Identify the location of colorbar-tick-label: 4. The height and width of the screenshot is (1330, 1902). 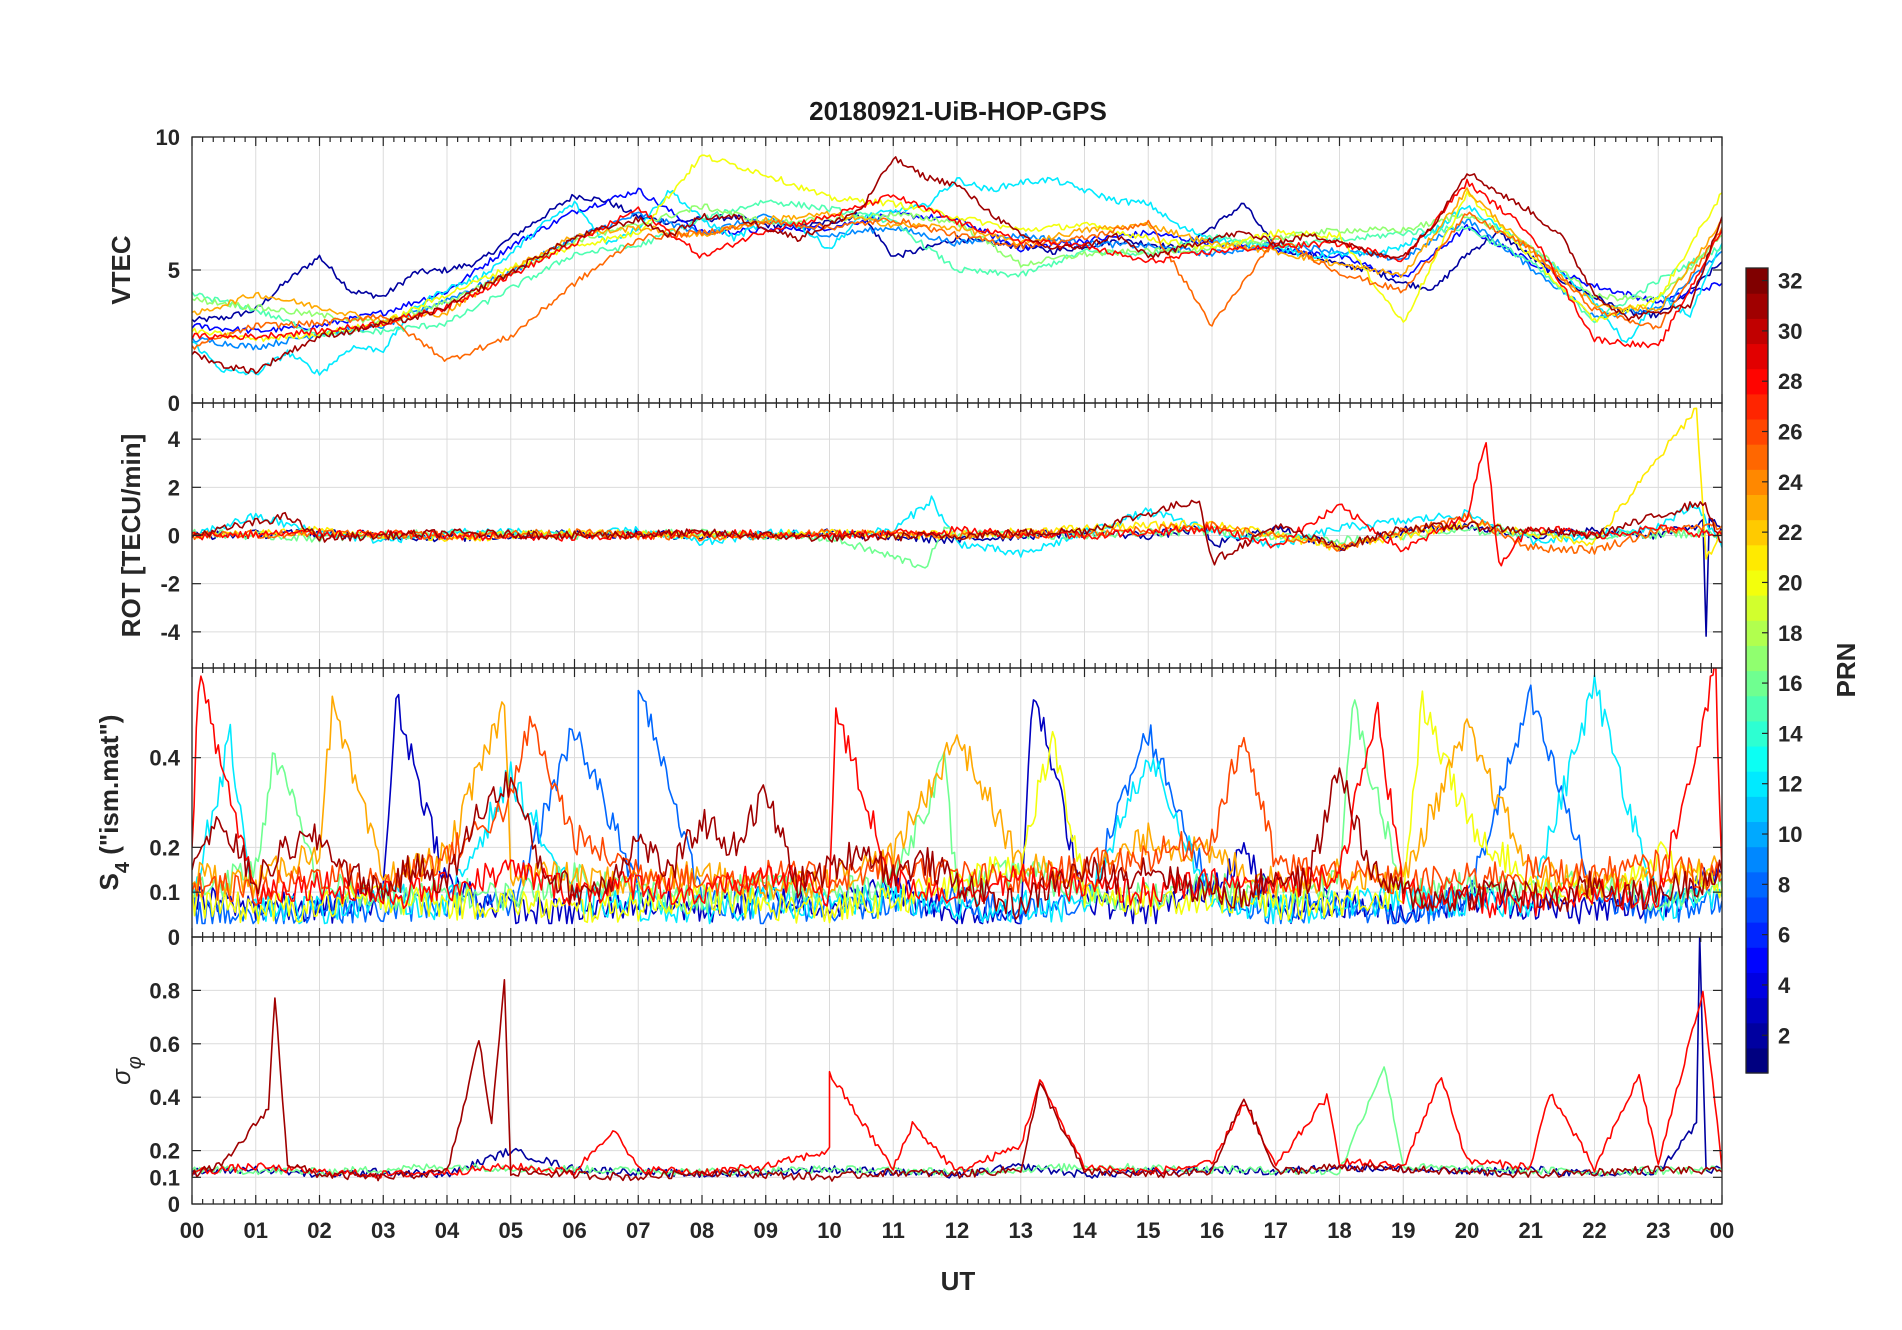
(1784, 985).